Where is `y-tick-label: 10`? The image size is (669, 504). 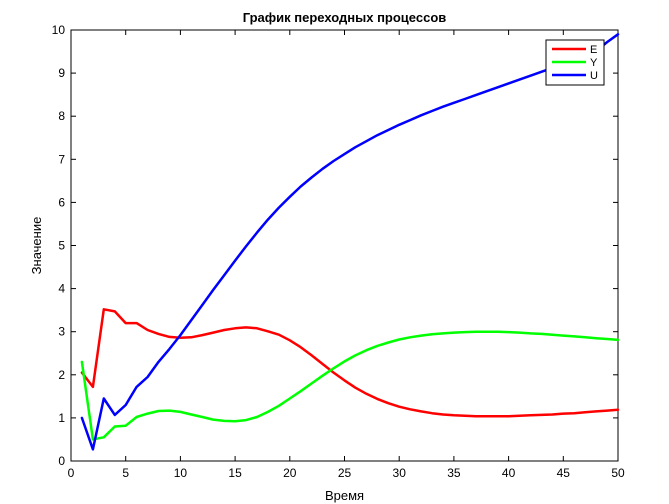 y-tick-label: 10 is located at coordinates (59, 30).